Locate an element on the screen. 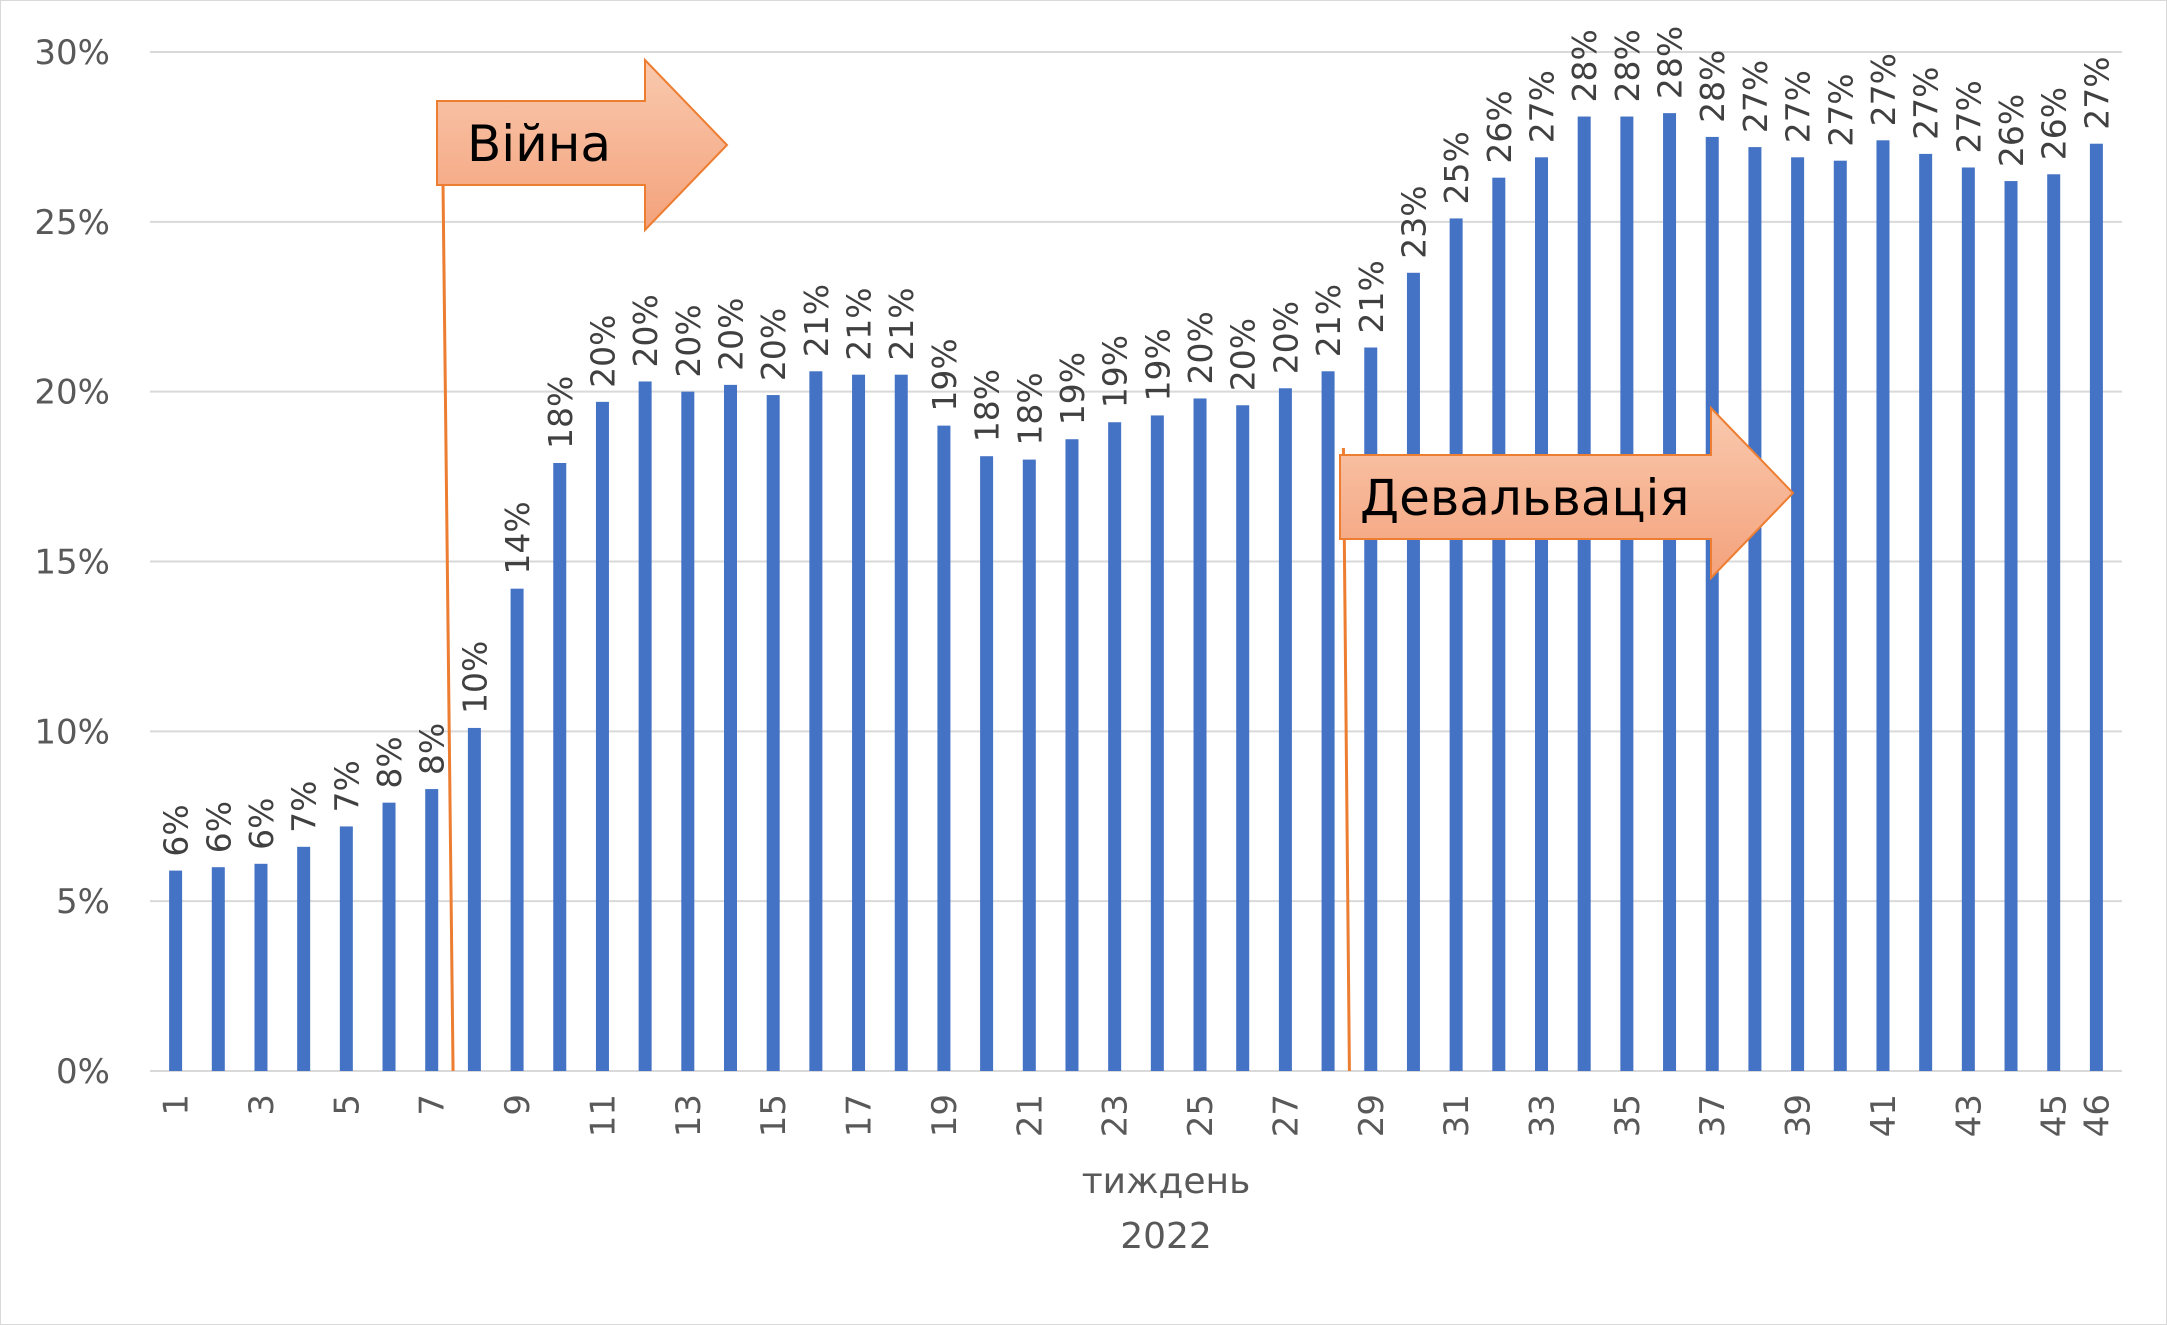  x-tick-label: 1 is located at coordinates (177, 1105).